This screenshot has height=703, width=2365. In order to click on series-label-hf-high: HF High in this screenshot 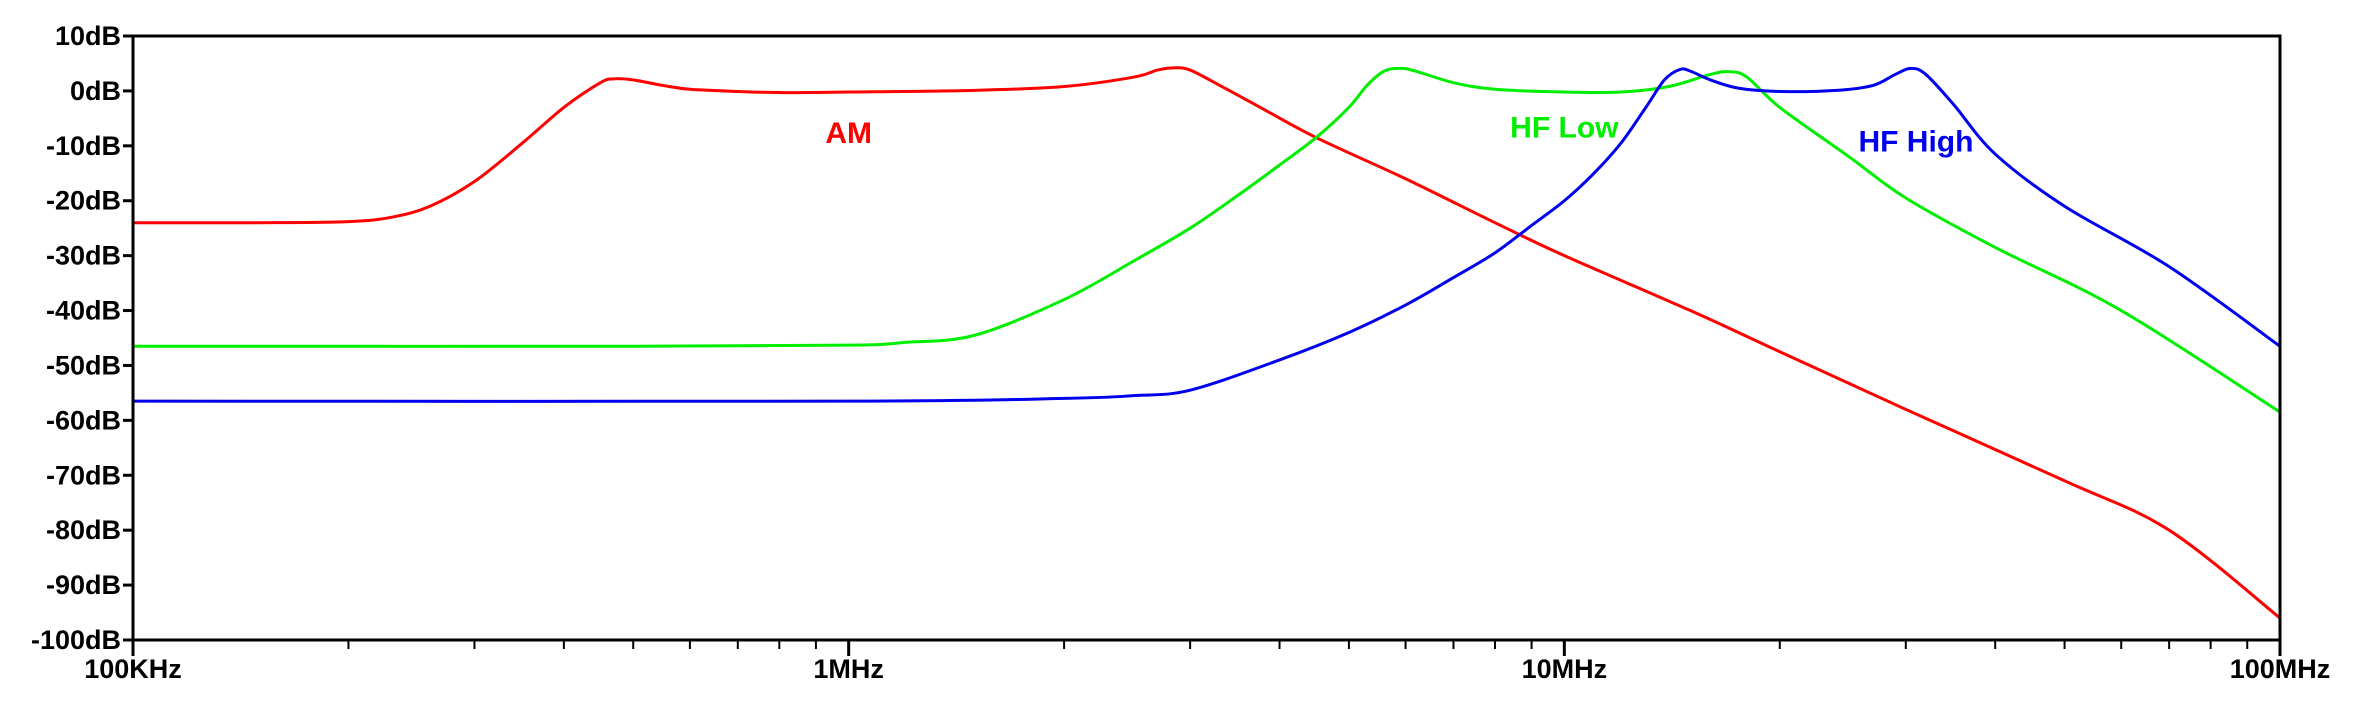, I will do `click(1915, 141)`.